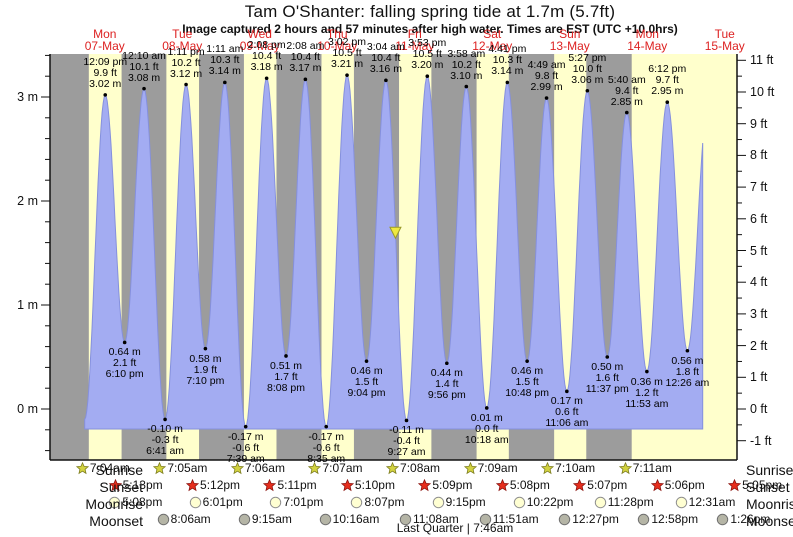 The width and height of the screenshot is (793, 537). Describe the element at coordinates (414, 34) in the screenshot. I see `day-name: Fri` at that location.